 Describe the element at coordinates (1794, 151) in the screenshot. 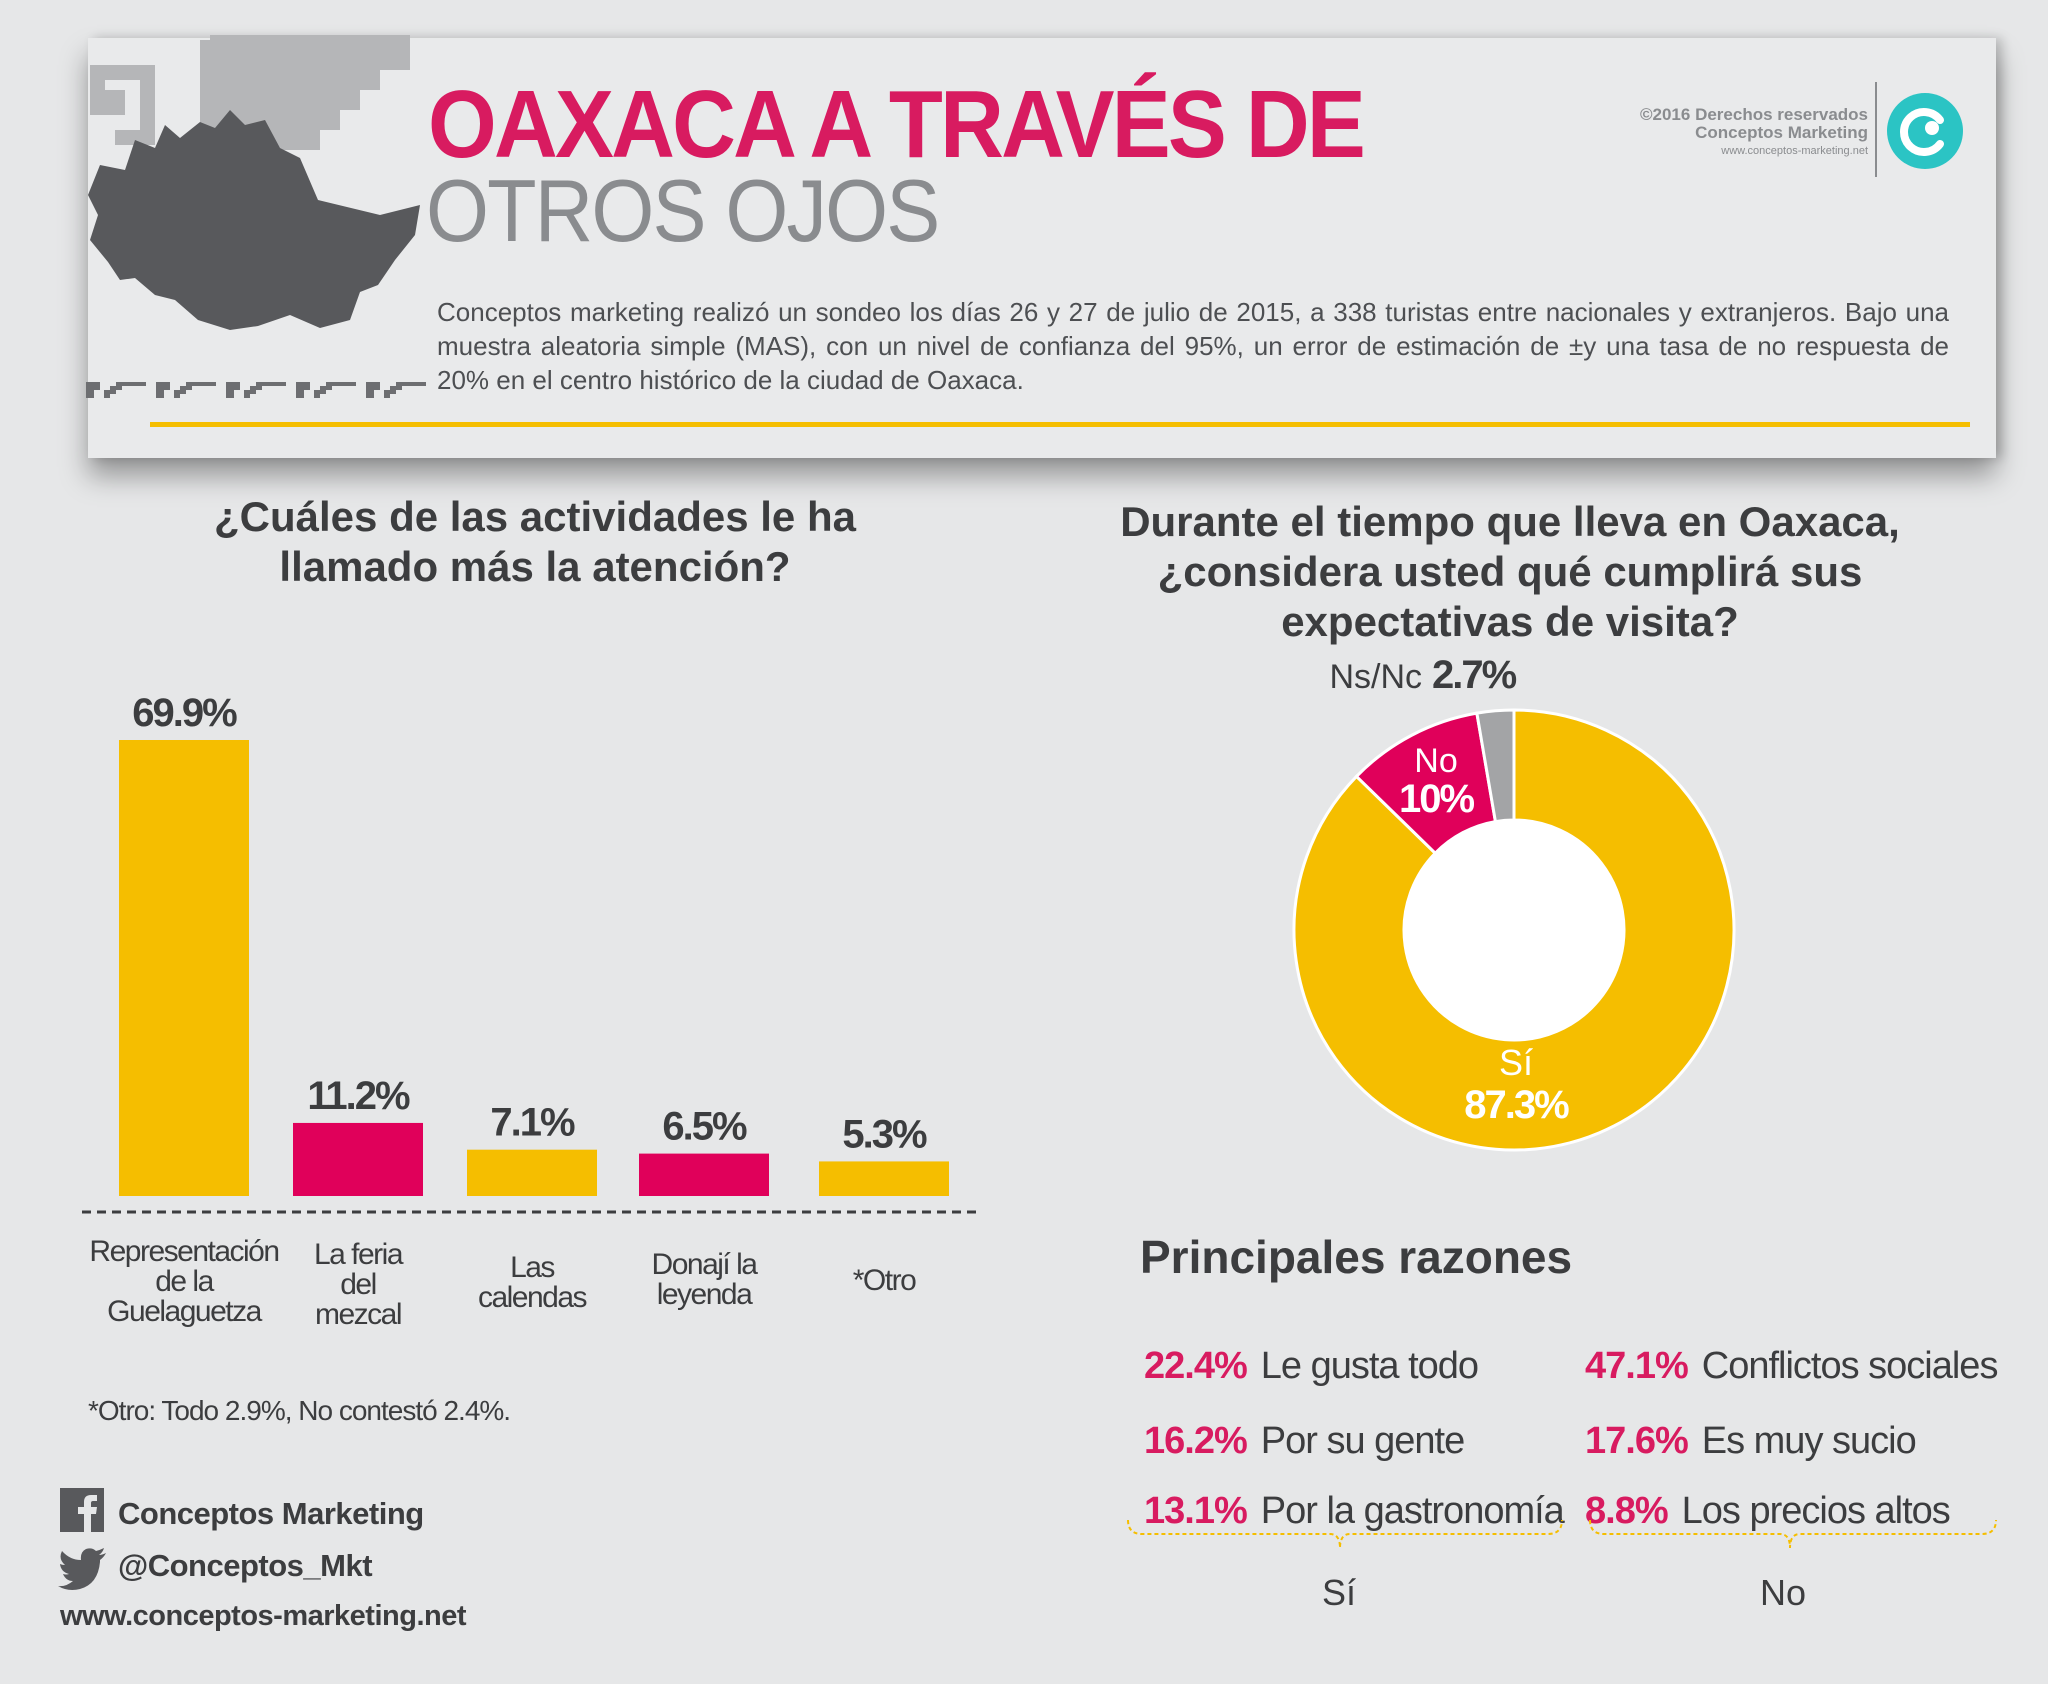

I see `company-website-small: www.conceptos-marketing.net` at that location.